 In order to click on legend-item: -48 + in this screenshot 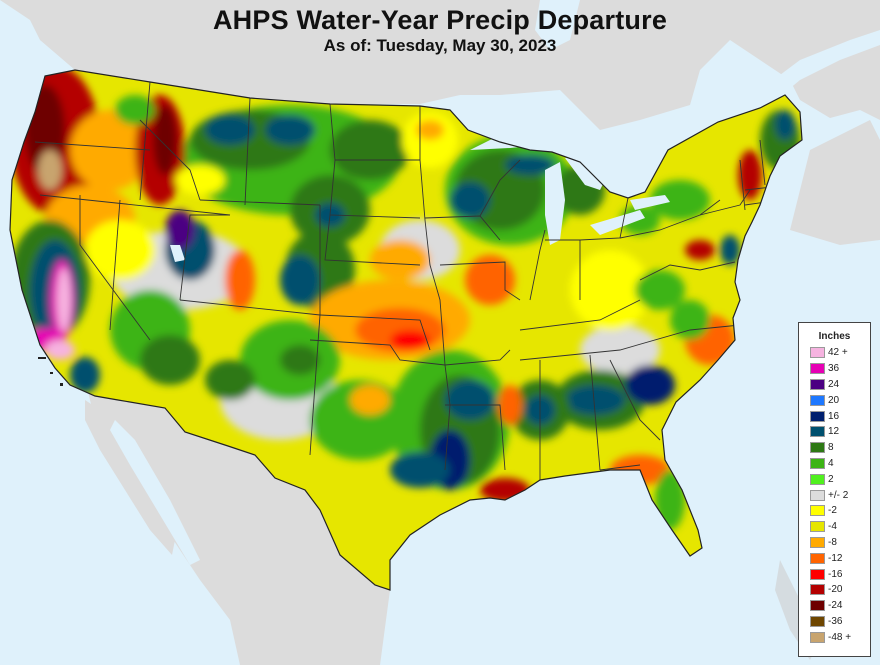, I will do `click(840, 637)`.